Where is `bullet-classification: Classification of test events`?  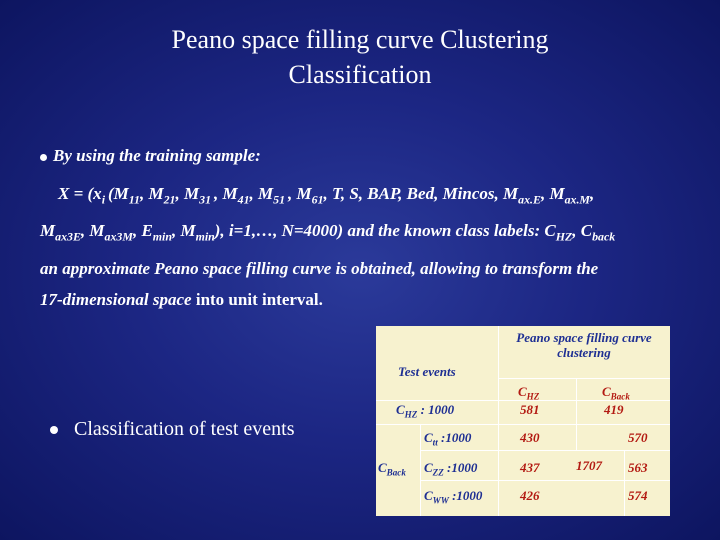
bullet-classification: Classification of test events is located at coordinates (172, 429).